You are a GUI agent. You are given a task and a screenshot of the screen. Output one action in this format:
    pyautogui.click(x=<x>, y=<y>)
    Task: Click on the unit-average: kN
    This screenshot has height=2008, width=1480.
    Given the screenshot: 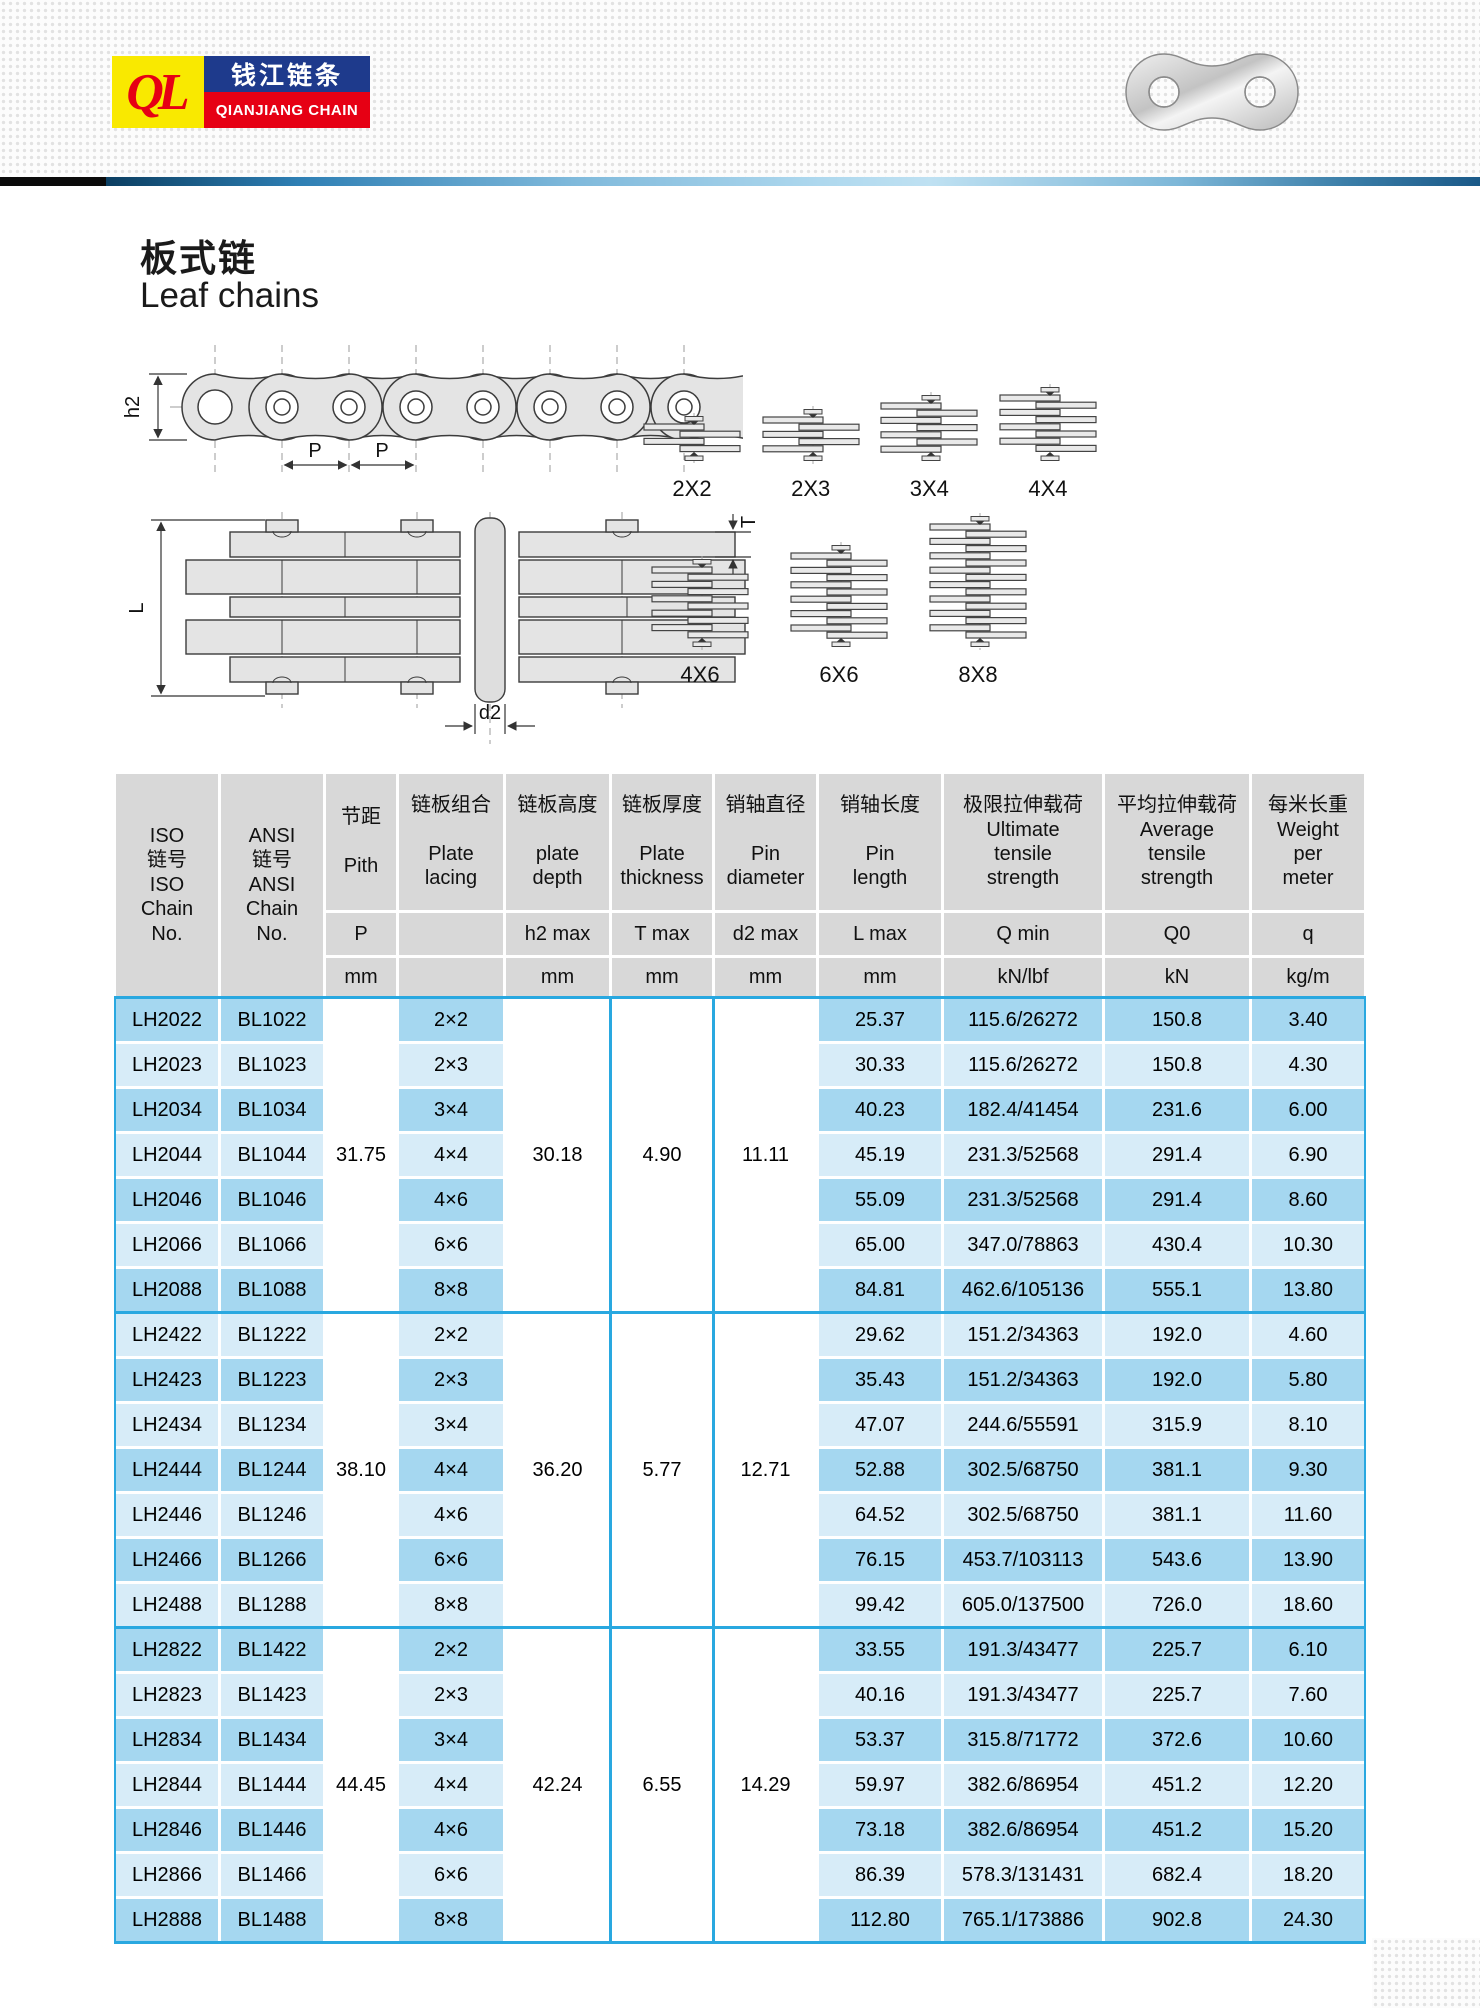 What is the action you would take?
    pyautogui.click(x=1177, y=977)
    